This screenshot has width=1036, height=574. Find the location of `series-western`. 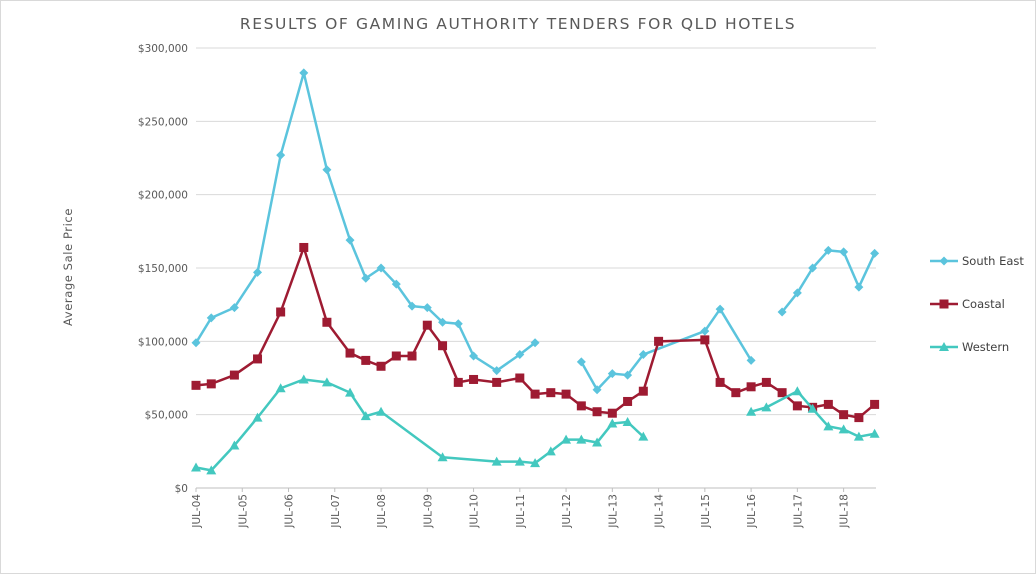

series-western is located at coordinates (535, 424).